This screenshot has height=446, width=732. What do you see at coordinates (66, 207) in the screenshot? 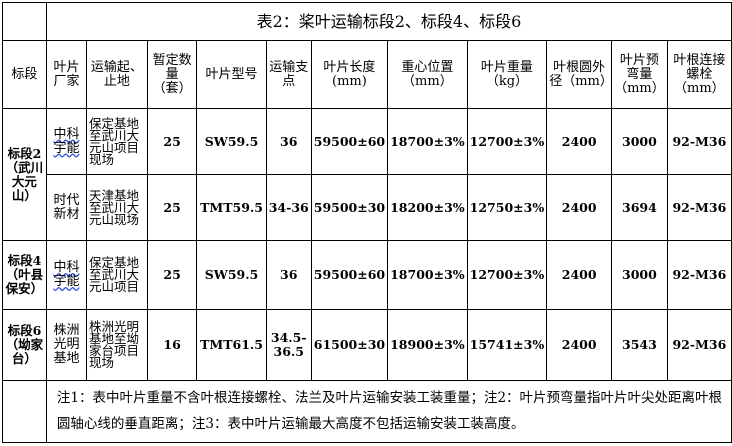
I see `maker-cell: 时代新材` at bounding box center [66, 207].